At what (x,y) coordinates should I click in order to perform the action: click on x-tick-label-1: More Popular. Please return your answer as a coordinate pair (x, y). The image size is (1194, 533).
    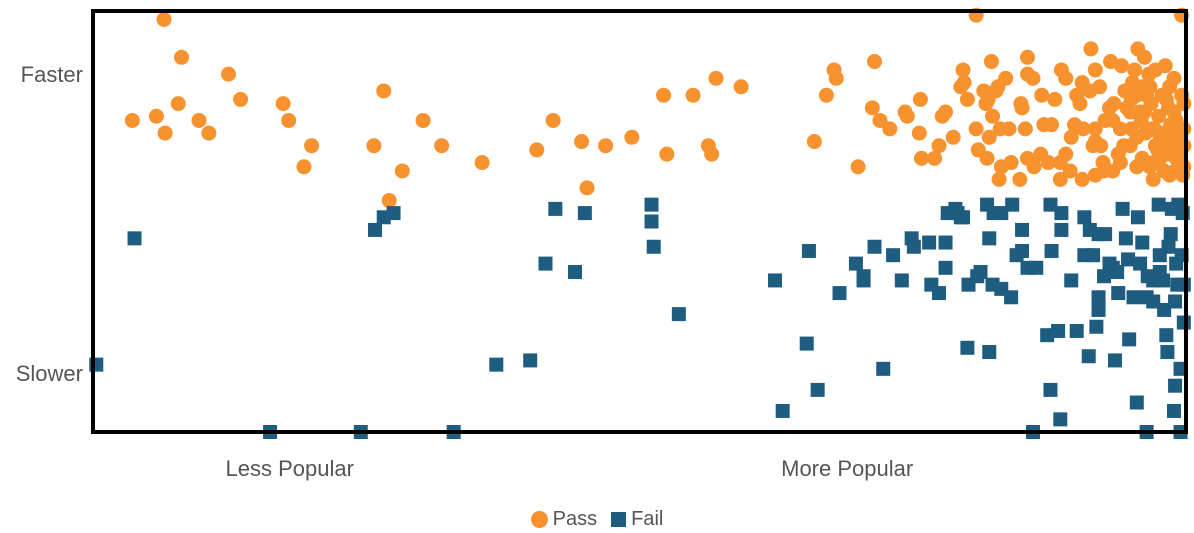
    Looking at the image, I should click on (847, 468).